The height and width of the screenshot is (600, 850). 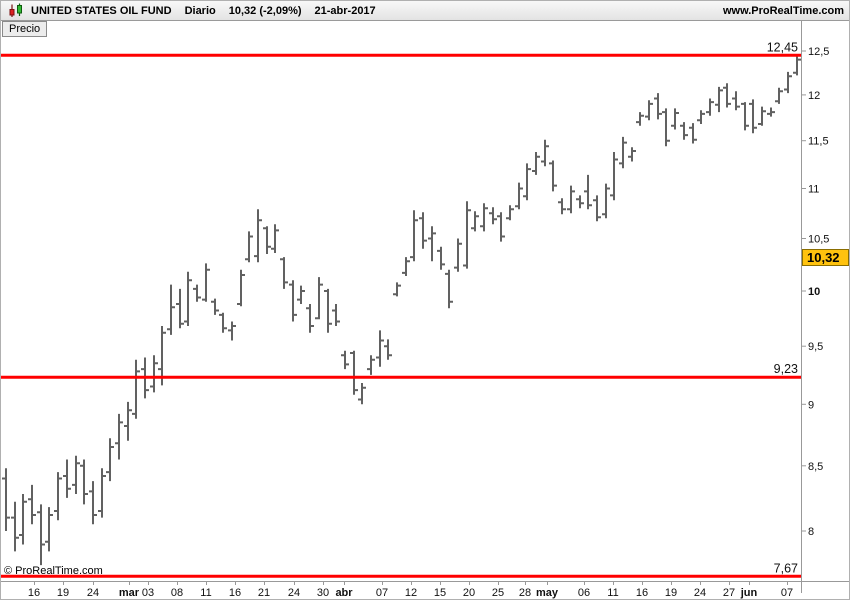 I want to click on date-tick-label: mar, so click(x=129, y=593).